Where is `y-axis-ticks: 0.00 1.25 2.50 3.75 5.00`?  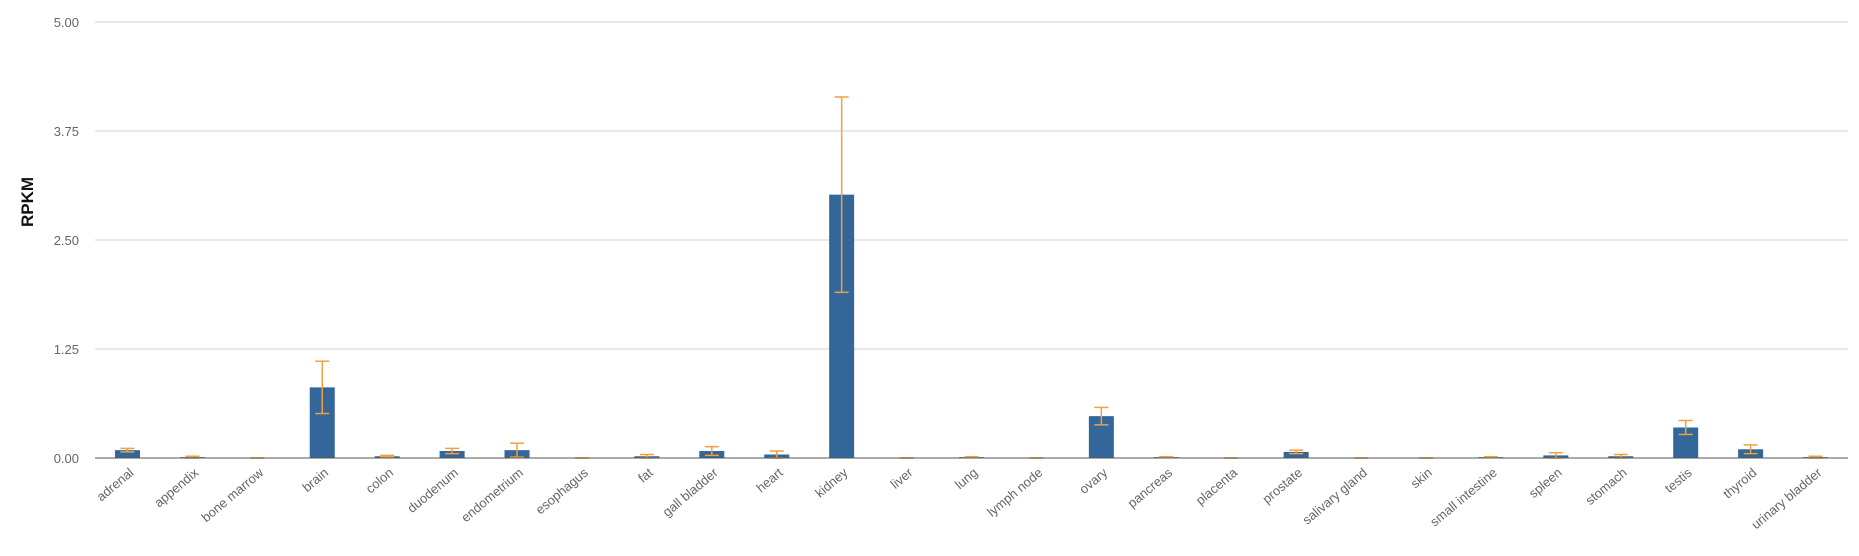 y-axis-ticks: 0.00 1.25 2.50 3.75 5.00 is located at coordinates (66, 240).